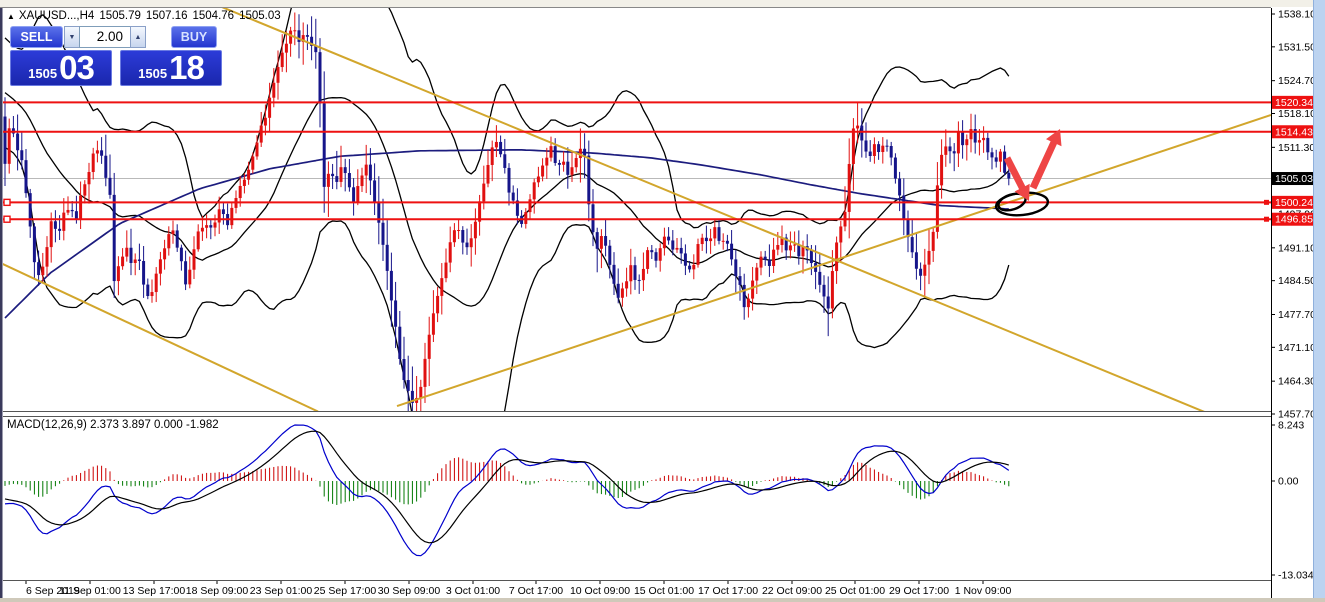 Image resolution: width=1325 pixels, height=602 pixels. Describe the element at coordinates (1297, 248) in the screenshot. I see `svg-text: 1491.10` at that location.